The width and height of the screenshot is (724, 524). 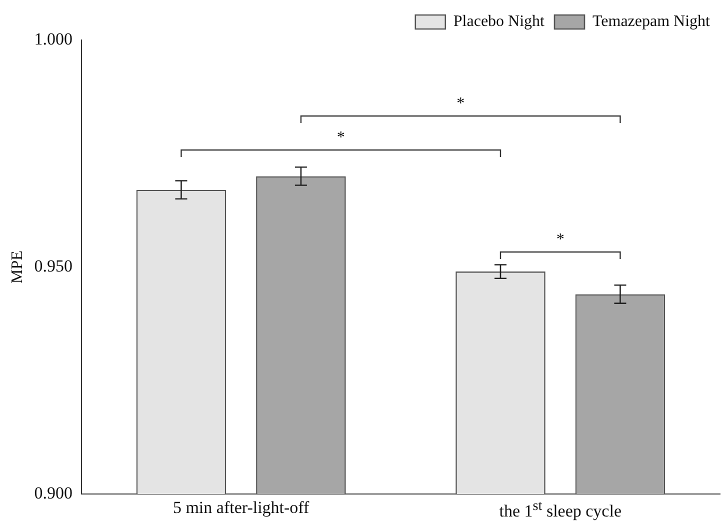 What do you see at coordinates (53, 492) in the screenshot?
I see `y-tick-label: 0.900` at bounding box center [53, 492].